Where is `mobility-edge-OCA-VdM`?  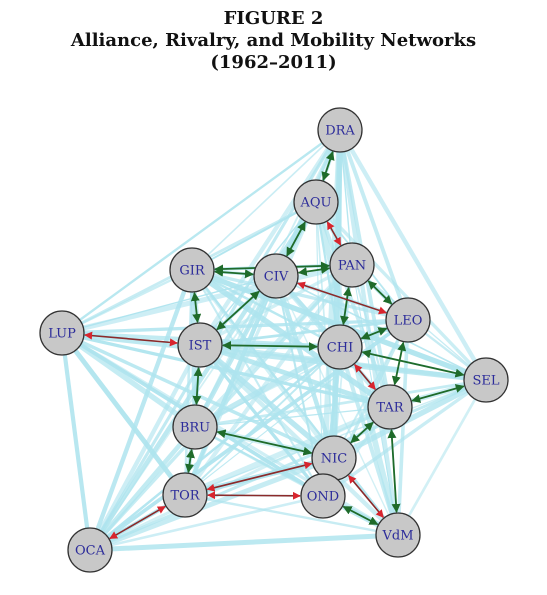 mobility-edge-OCA-VdM is located at coordinates (244, 542).